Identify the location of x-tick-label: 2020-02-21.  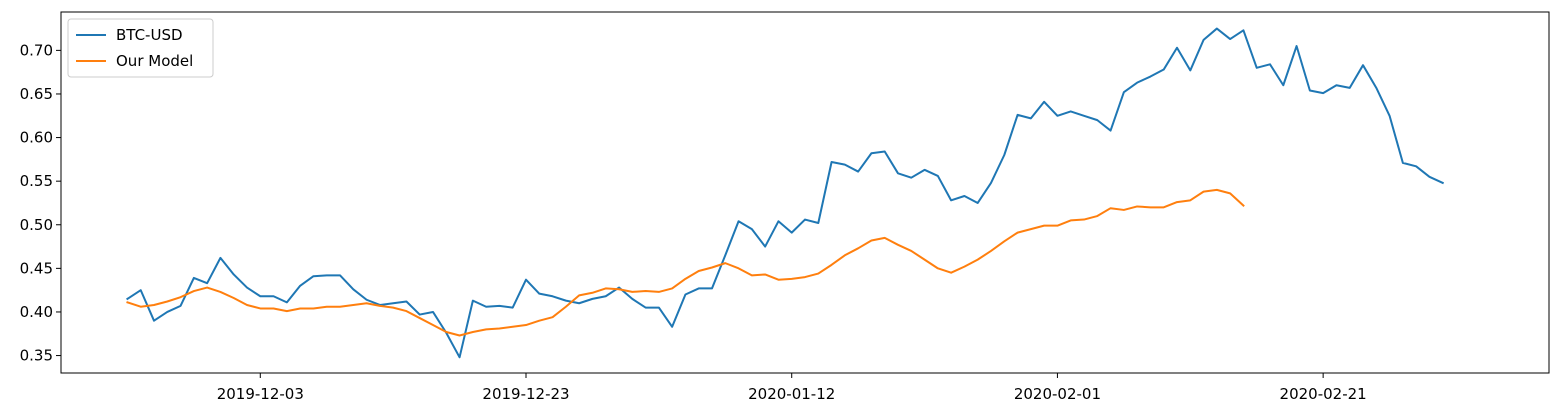
(1323, 394).